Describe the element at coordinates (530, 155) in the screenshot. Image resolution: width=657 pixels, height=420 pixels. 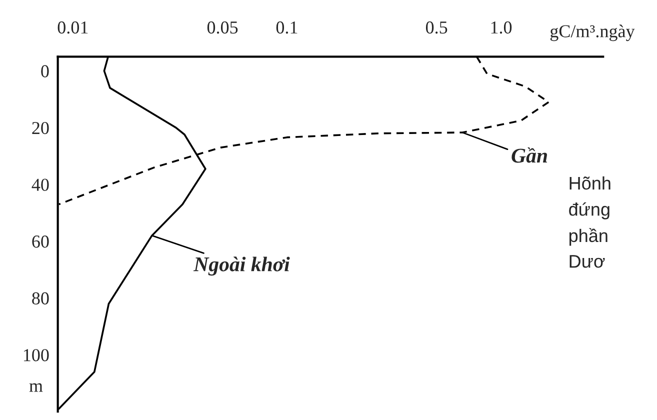
I see `annotation: Gần` at that location.